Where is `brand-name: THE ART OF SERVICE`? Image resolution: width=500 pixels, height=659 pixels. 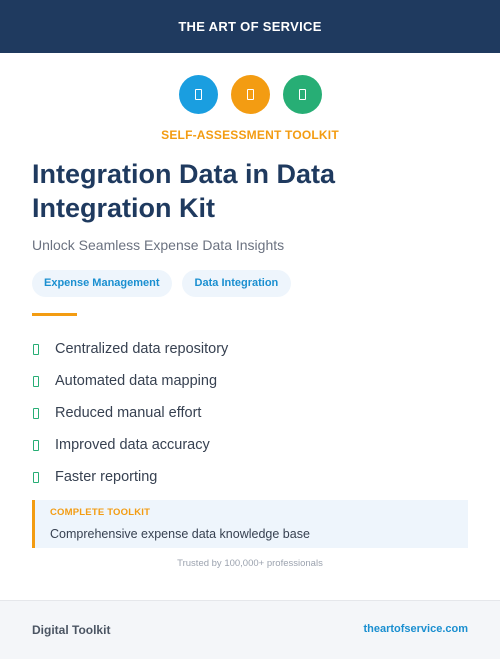
brand-name: THE ART OF SERVICE is located at coordinates (250, 26).